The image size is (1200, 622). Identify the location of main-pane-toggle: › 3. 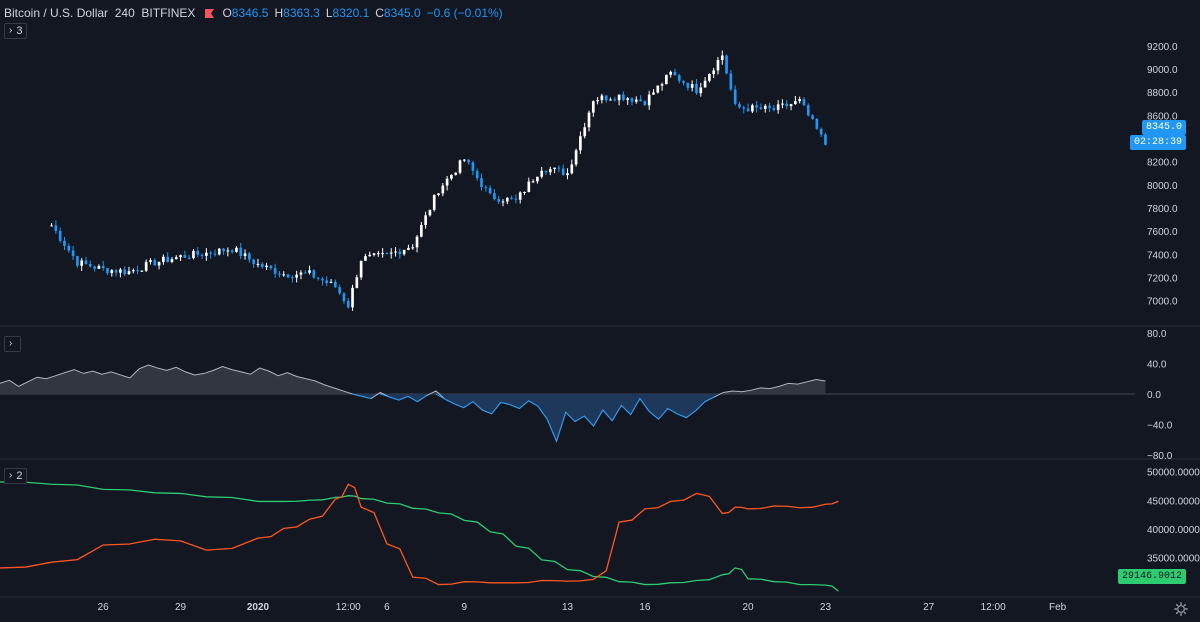
(16, 31).